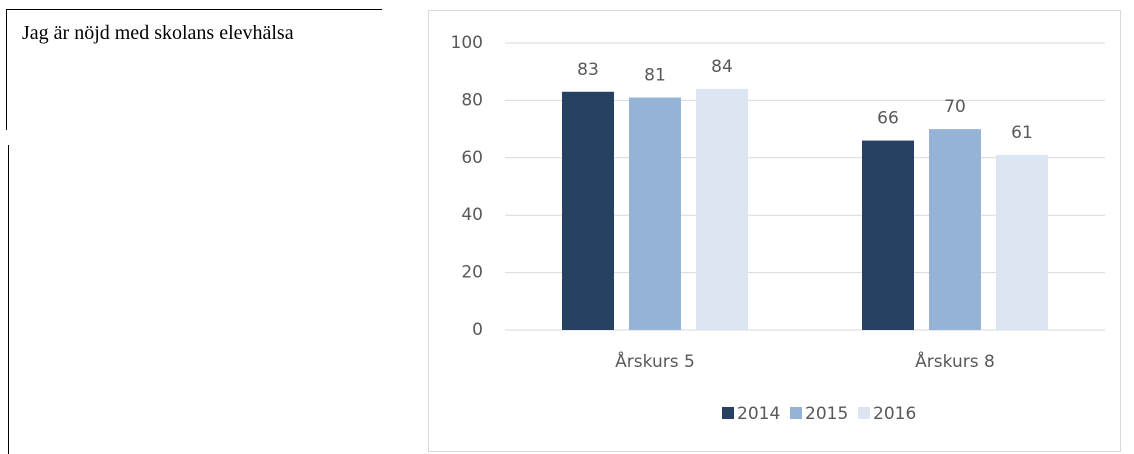 The image size is (1134, 454). Describe the element at coordinates (194, 9) in the screenshot. I see `frame-top` at that location.